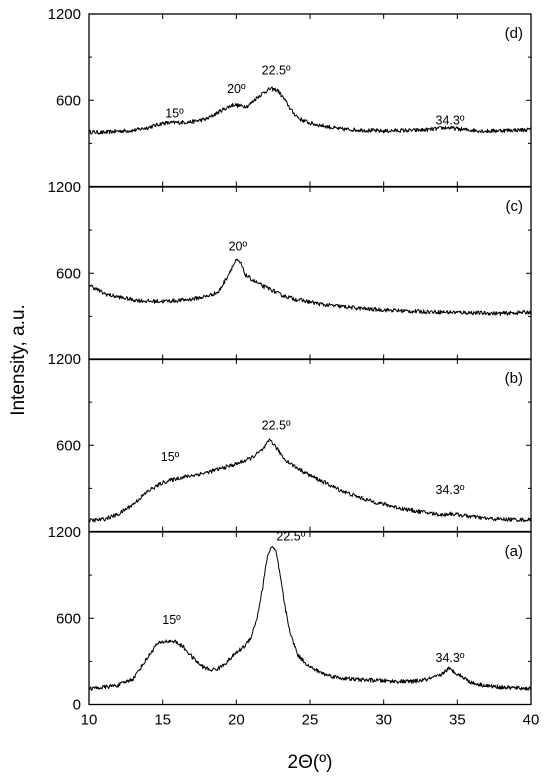  What do you see at coordinates (310, 110) in the screenshot?
I see `xrd-trace-d` at bounding box center [310, 110].